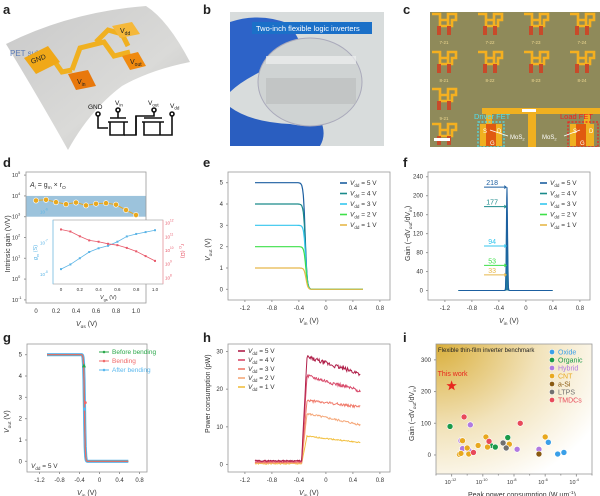 The width and height of the screenshot is (600, 496). Describe the element at coordinates (444, 80) in the screenshot. I see `device-id-label: 8-21` at that location.